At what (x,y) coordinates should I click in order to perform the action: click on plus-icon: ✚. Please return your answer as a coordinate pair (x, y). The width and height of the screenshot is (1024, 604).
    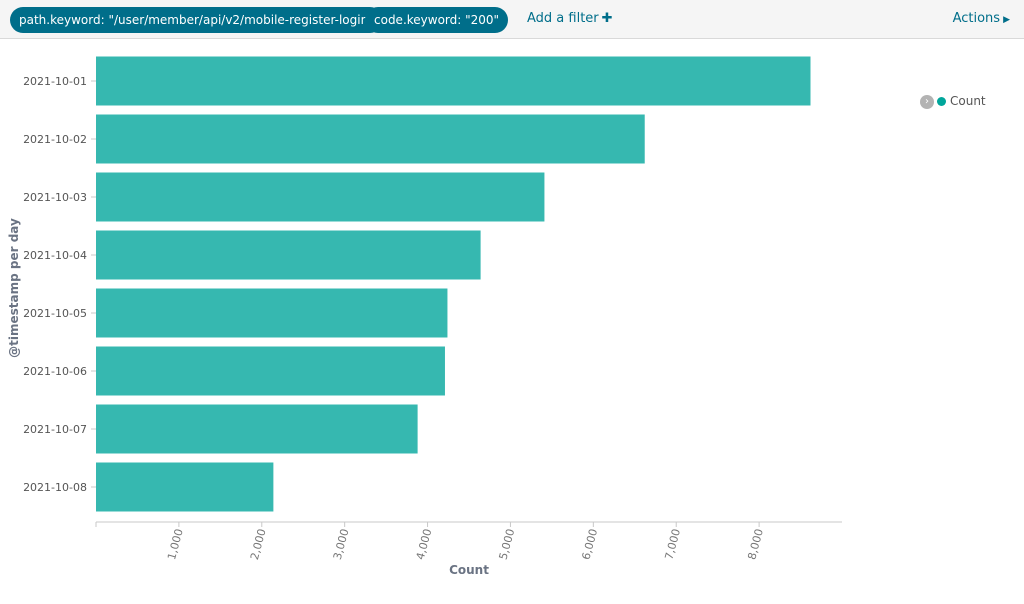
    Looking at the image, I should click on (607, 18).